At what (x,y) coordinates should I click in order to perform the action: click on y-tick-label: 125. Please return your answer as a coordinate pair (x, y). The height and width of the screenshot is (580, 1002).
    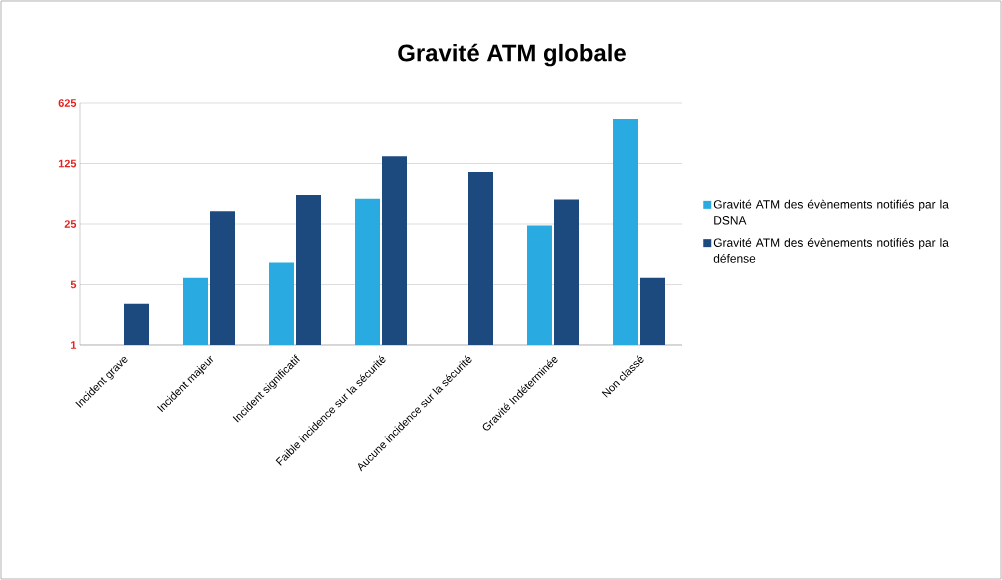
    Looking at the image, I should click on (67, 163).